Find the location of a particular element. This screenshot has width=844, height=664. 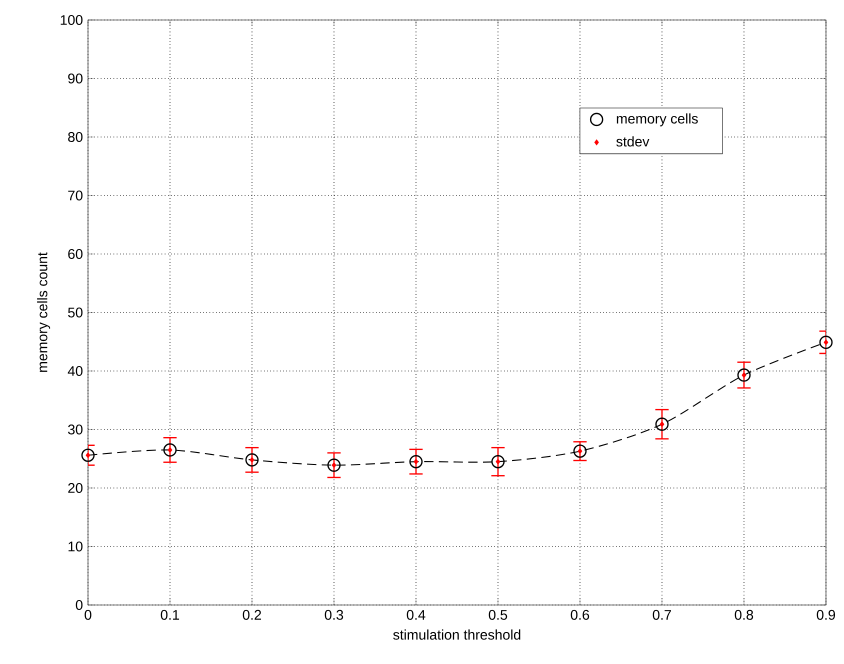

y-tick-label: 10 is located at coordinates (75, 547).